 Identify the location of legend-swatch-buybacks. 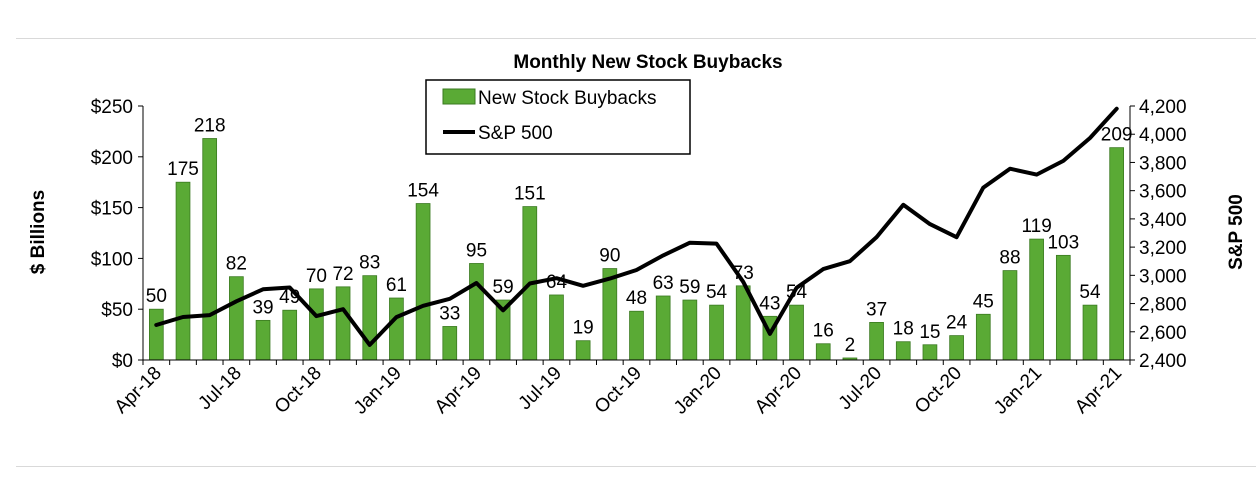
(459, 96).